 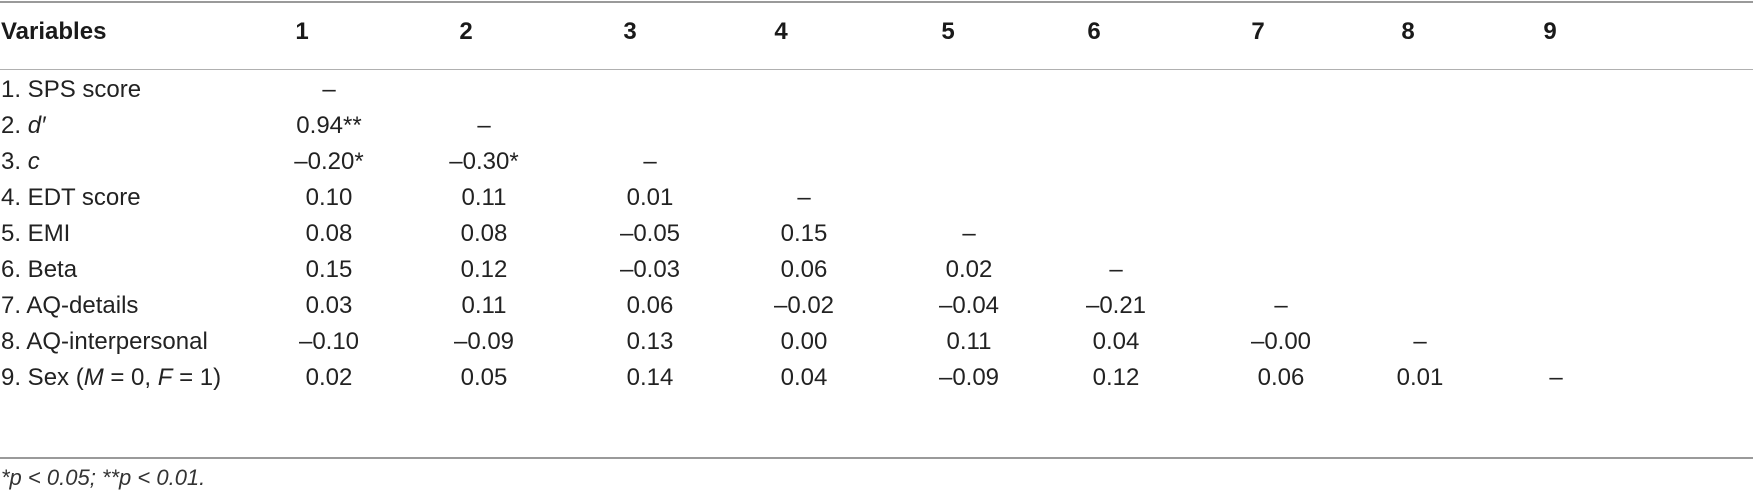 What do you see at coordinates (466, 31) in the screenshot?
I see `header-col-2: 2` at bounding box center [466, 31].